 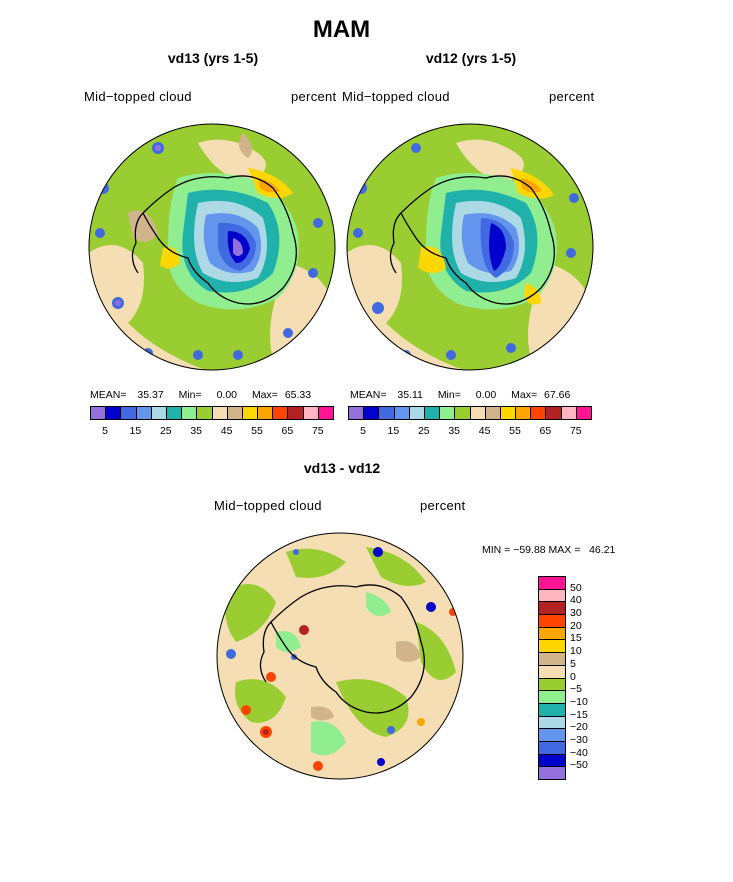 I want to click on right-colorbar, so click(x=470, y=413).